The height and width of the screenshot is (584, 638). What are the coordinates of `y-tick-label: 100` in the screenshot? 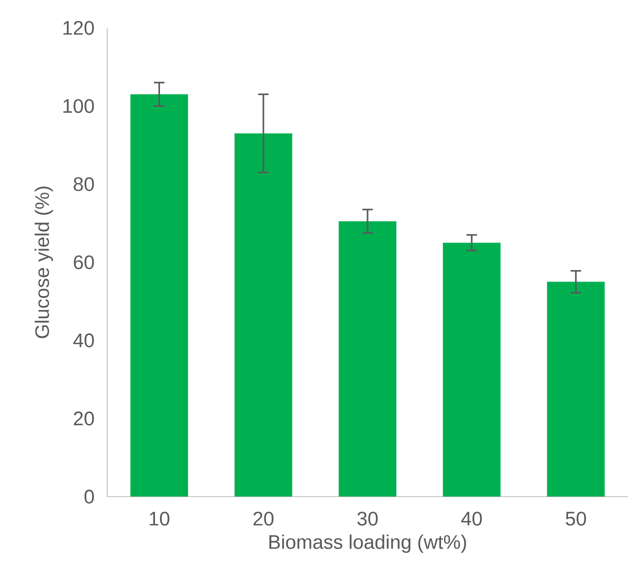 It's located at (78, 106).